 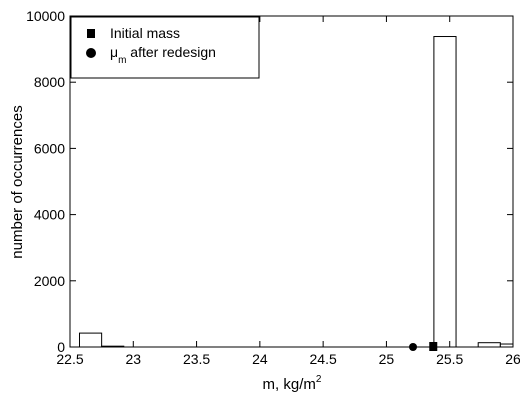 I want to click on y-tick-label: 2000, so click(x=49, y=281).